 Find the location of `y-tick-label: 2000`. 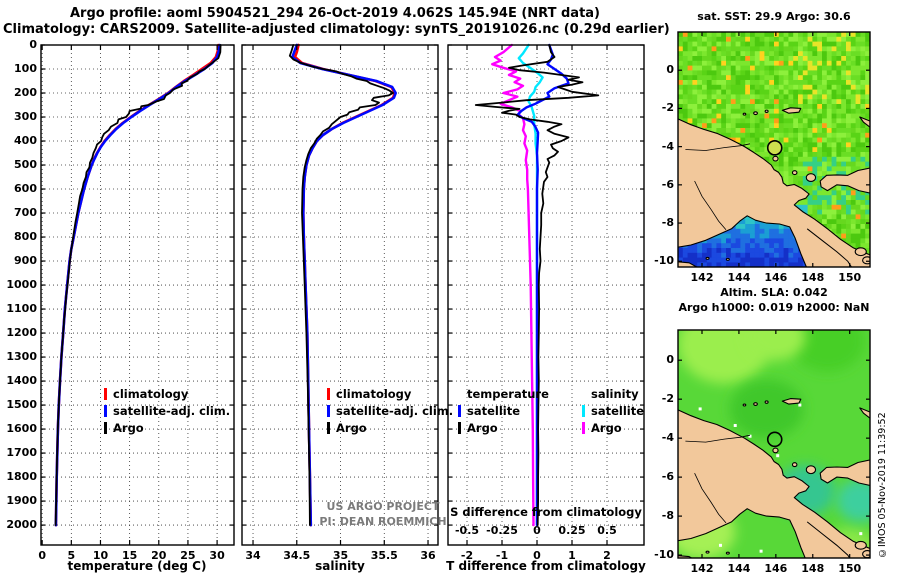

y-tick-label: 2000 is located at coordinates (21, 525).